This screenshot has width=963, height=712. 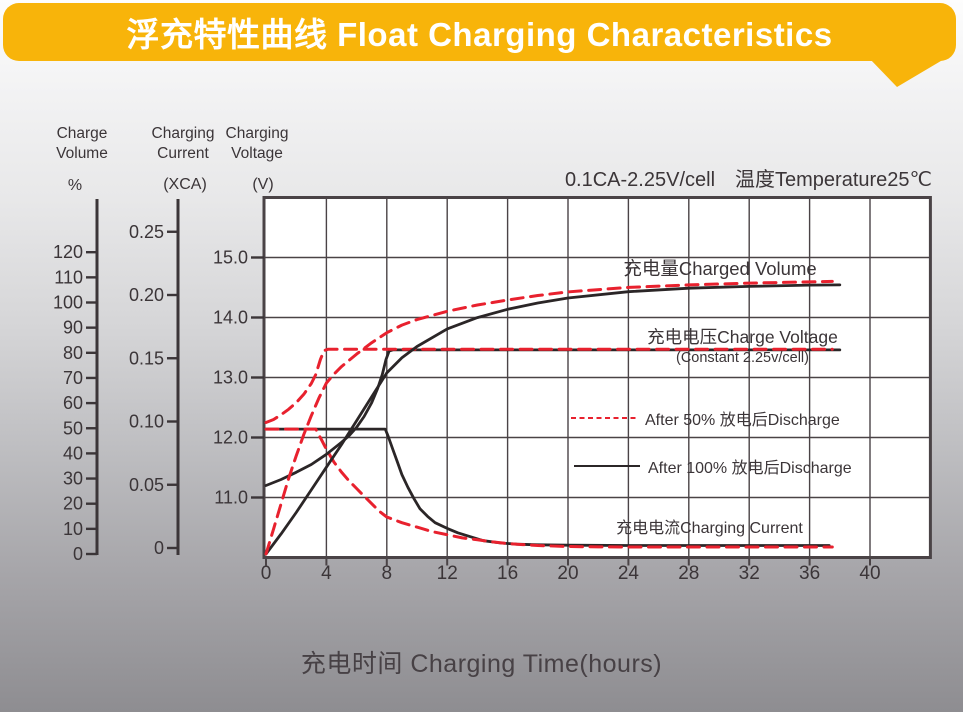 What do you see at coordinates (604, 418) in the screenshot?
I see `dashed-line-swatch-icon` at bounding box center [604, 418].